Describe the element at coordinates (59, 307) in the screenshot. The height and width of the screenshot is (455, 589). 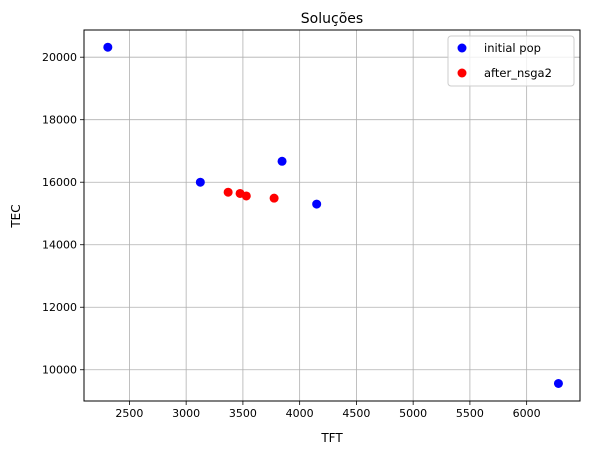
I see `y-tick-label: 12000` at that location.